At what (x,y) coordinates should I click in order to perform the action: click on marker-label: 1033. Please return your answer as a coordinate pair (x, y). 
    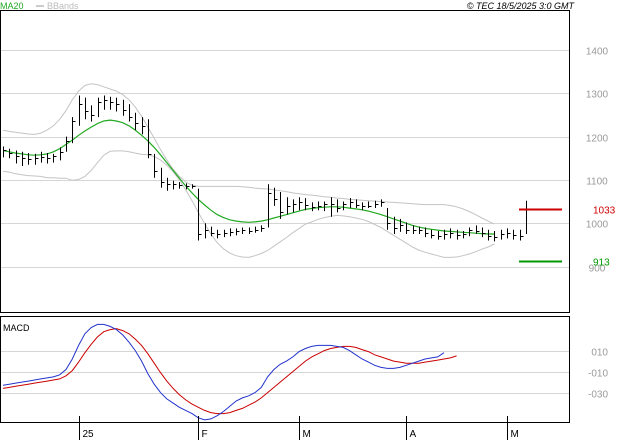
    Looking at the image, I should click on (604, 211).